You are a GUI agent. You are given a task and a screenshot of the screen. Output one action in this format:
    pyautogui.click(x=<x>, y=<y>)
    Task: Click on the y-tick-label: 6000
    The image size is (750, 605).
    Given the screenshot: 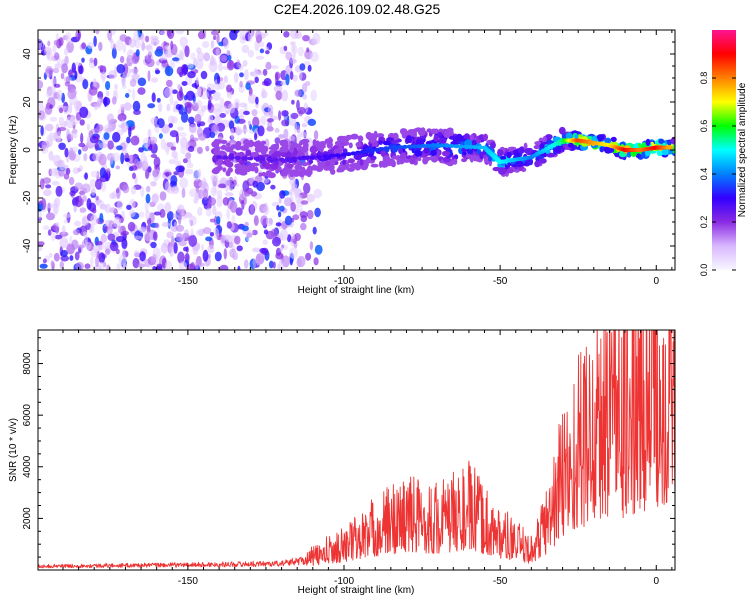 What is the action you would take?
    pyautogui.click(x=27, y=415)
    